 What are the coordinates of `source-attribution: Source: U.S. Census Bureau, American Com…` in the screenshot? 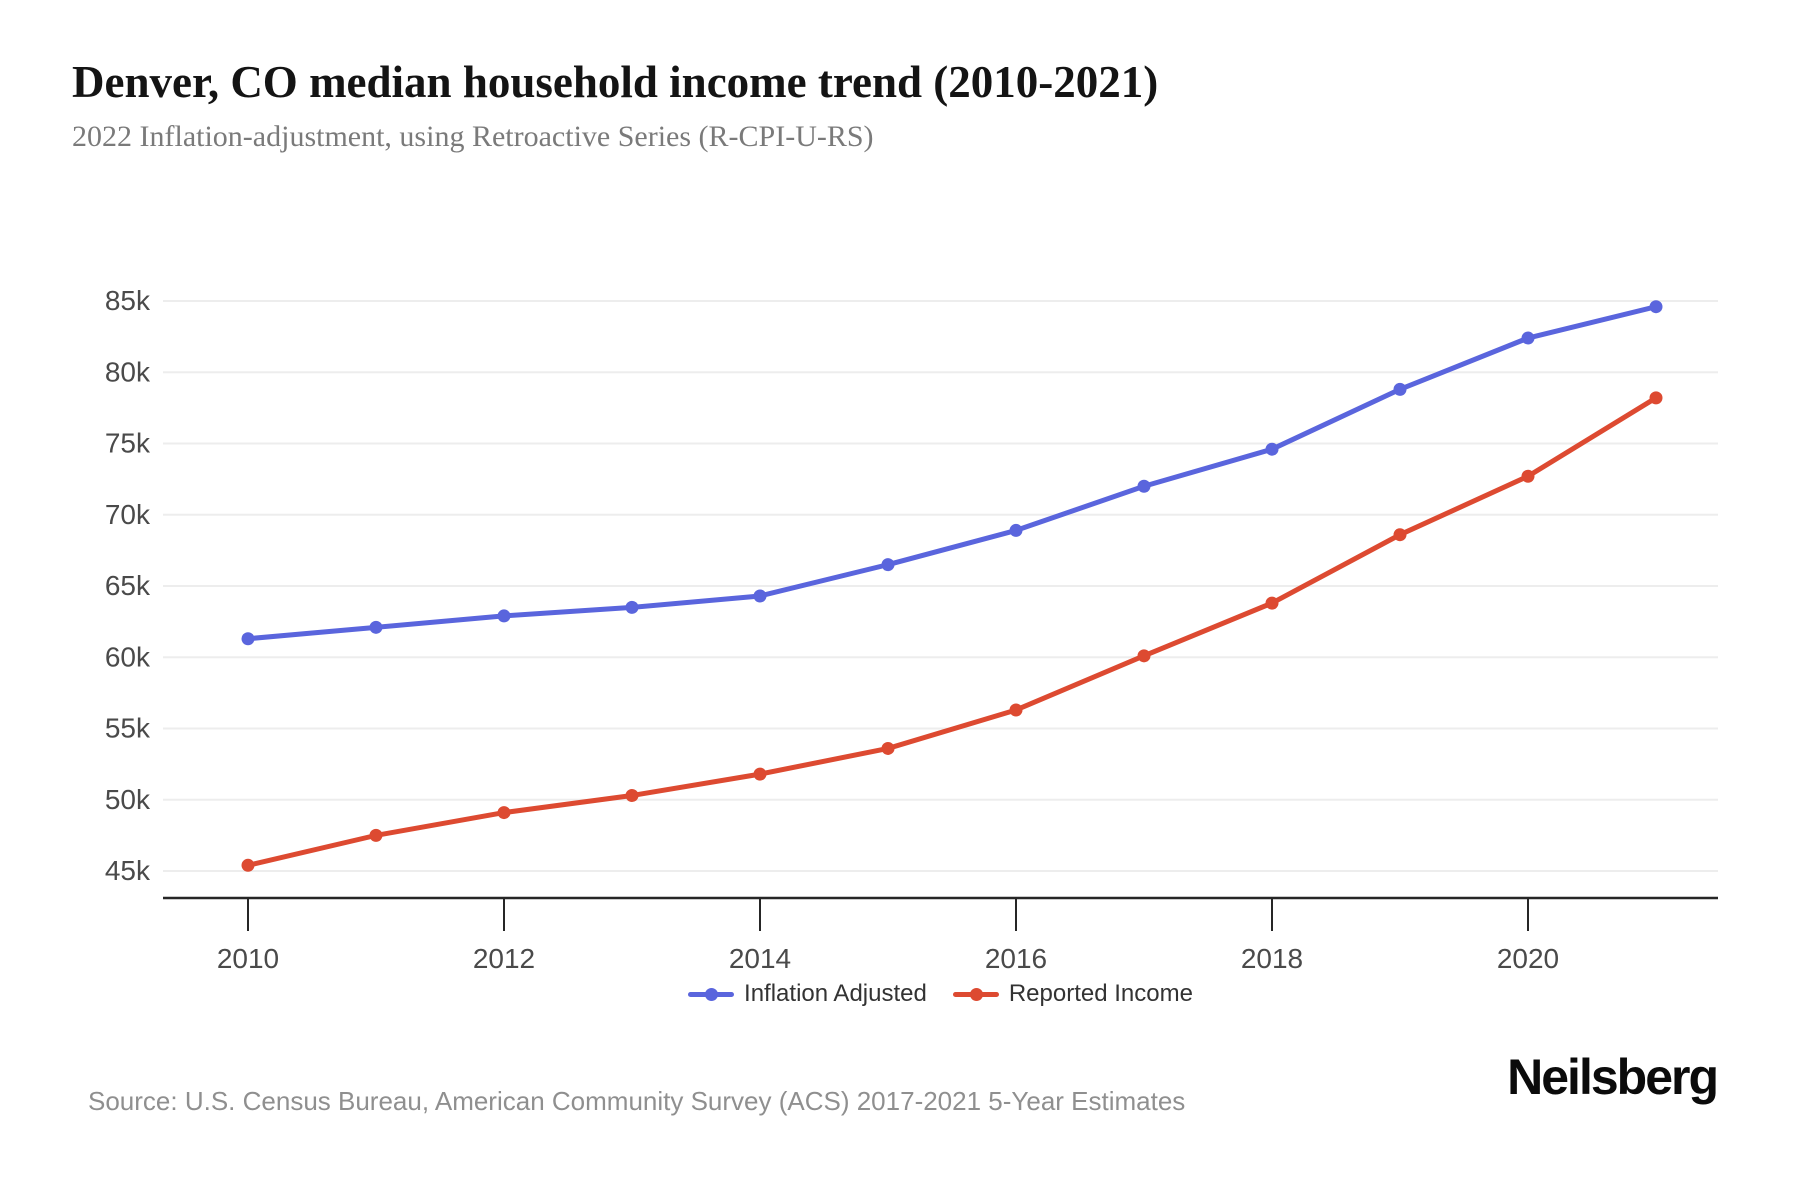 It's located at (637, 1101).